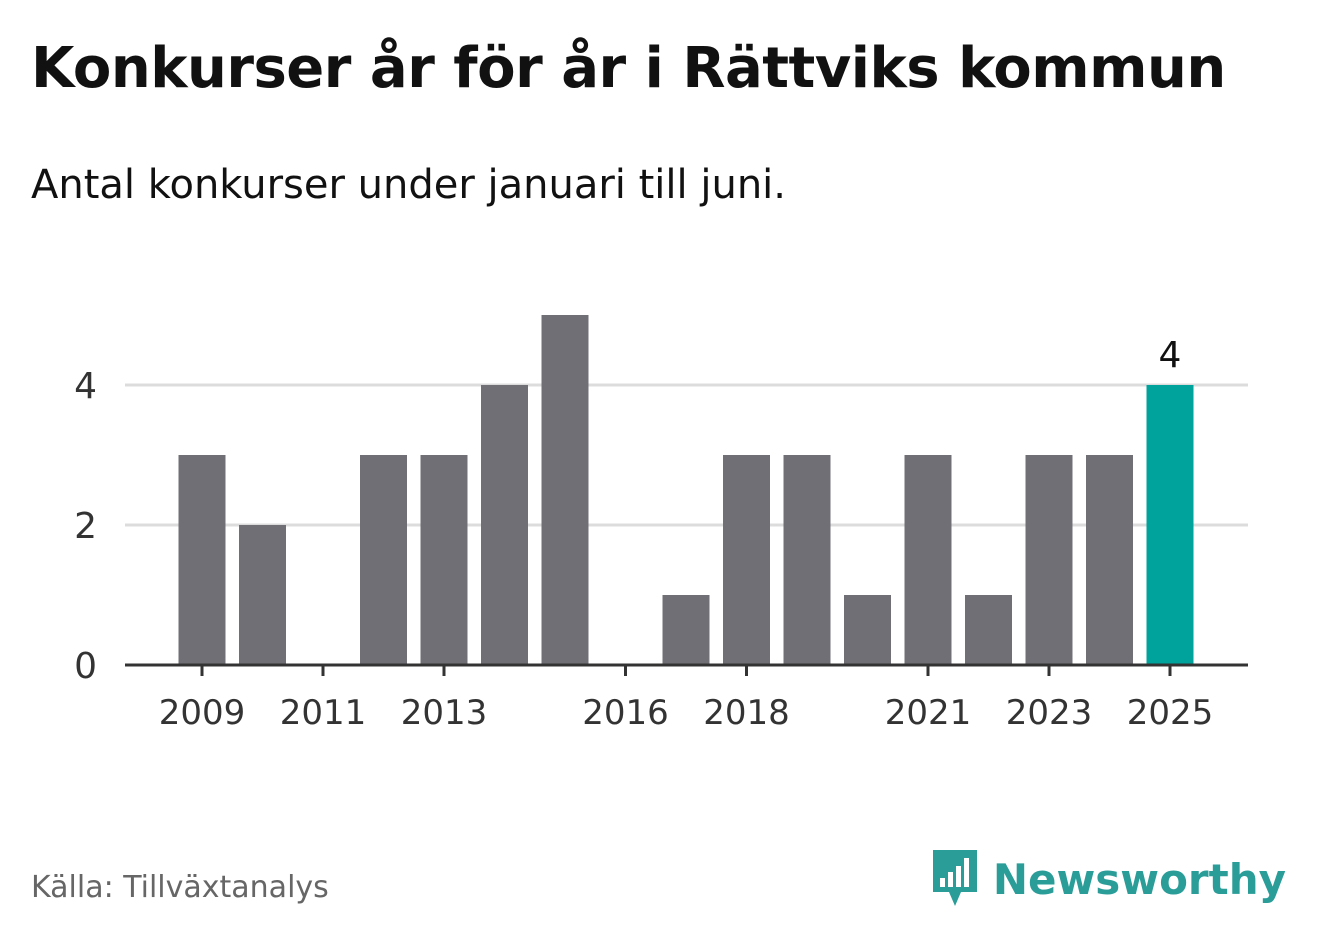  What do you see at coordinates (746, 713) in the screenshot?
I see `x-tick-label: 2018` at bounding box center [746, 713].